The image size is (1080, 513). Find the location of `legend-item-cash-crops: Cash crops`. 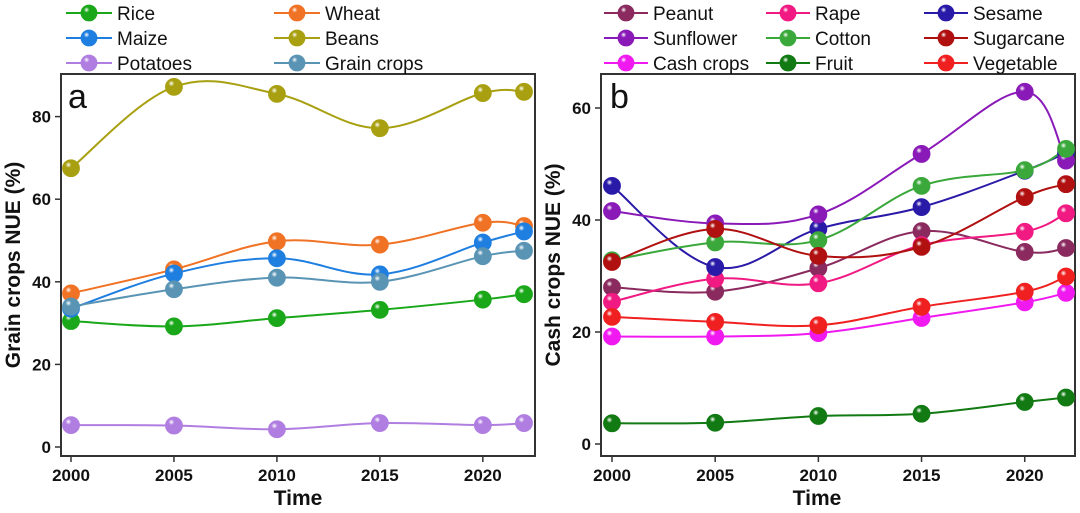

legend-item-cash-crops: Cash crops is located at coordinates (676, 64).